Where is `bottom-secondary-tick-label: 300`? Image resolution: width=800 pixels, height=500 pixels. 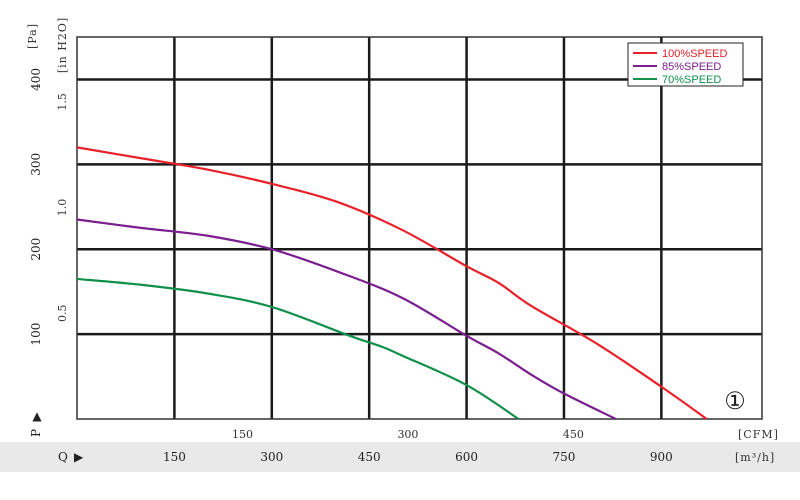
bottom-secondary-tick-label: 300 is located at coordinates (407, 434).